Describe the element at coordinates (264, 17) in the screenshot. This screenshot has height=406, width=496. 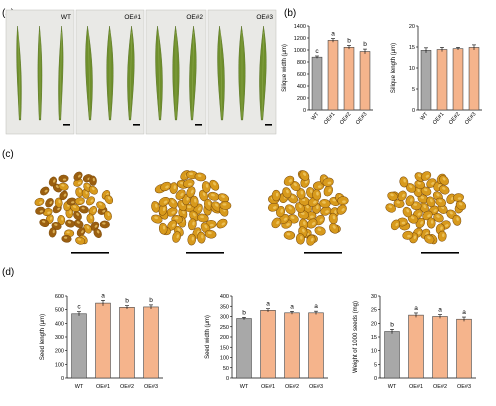
I see `genotype-label: OE#3` at that location.